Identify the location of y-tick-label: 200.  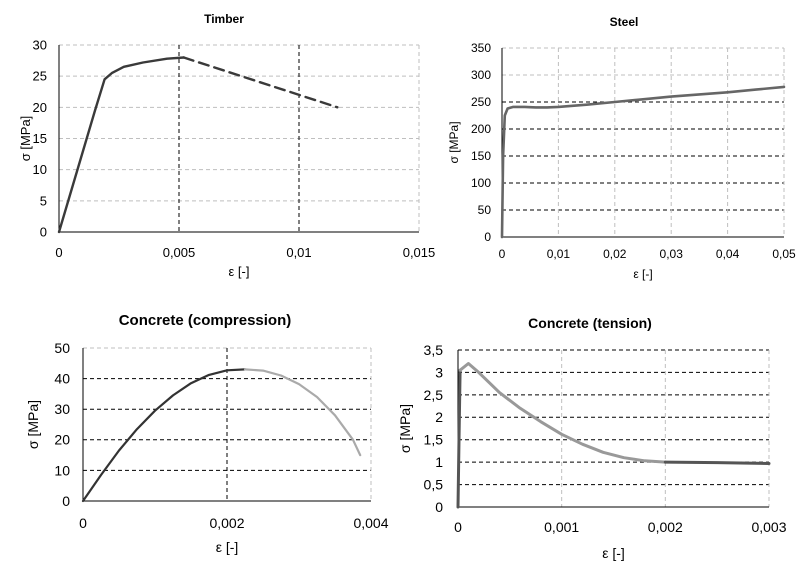
(481, 129).